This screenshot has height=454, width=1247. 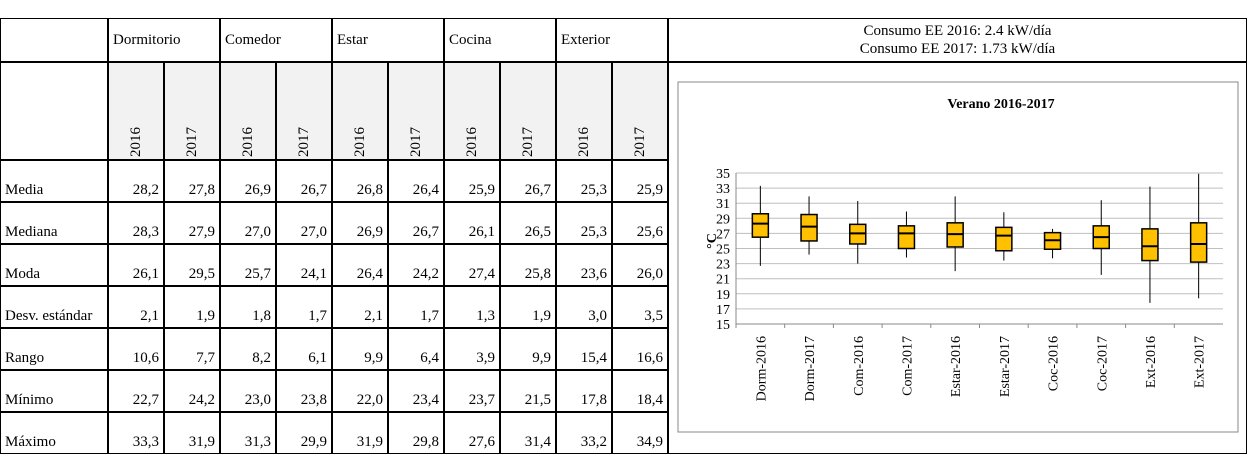 I want to click on row-label-text: Máximo, so click(x=30, y=442).